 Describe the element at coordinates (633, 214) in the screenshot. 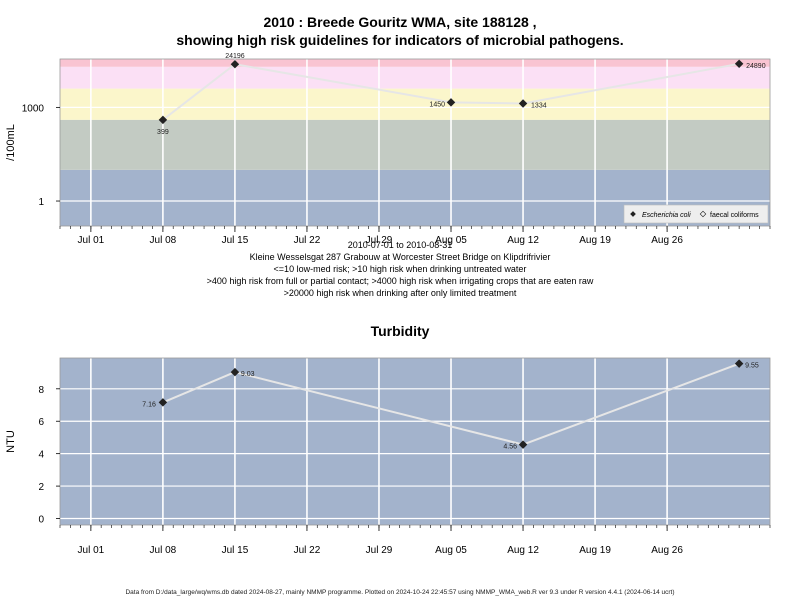

I see `legend-ecoli-marker` at that location.